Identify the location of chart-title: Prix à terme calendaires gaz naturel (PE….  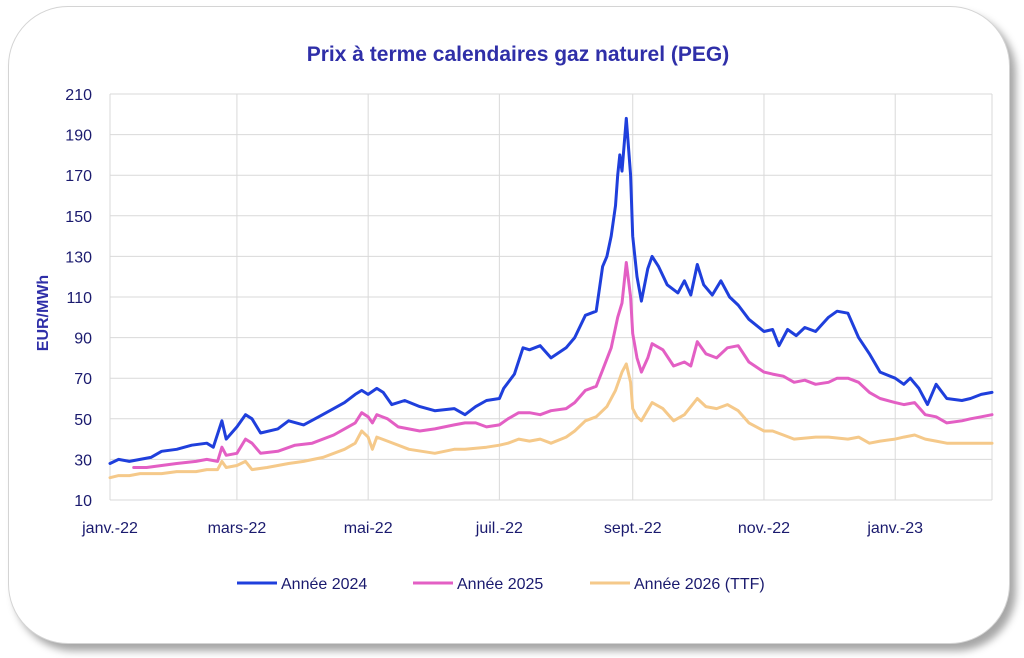
(518, 54).